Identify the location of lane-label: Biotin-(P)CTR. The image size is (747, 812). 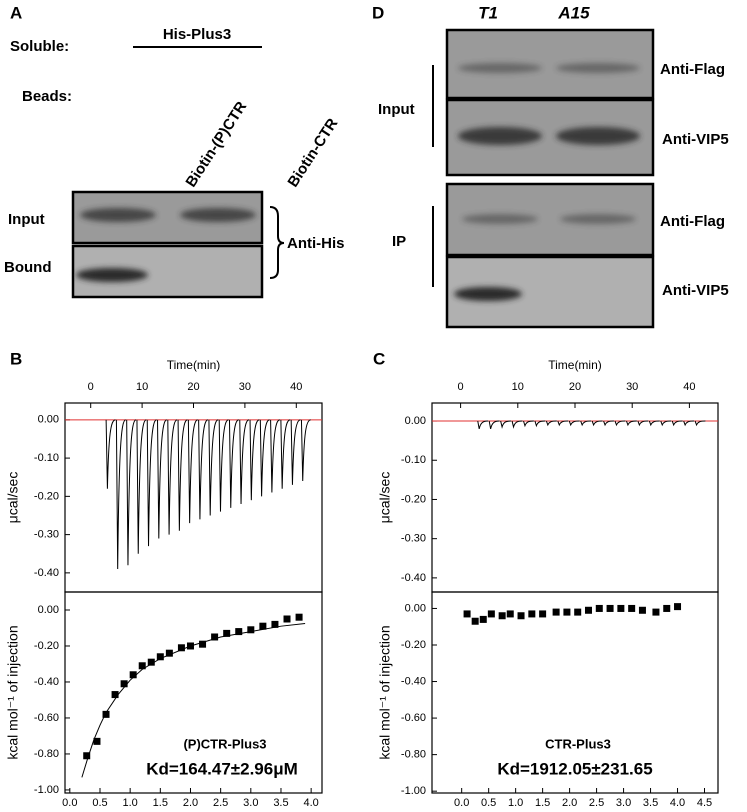
(216, 144).